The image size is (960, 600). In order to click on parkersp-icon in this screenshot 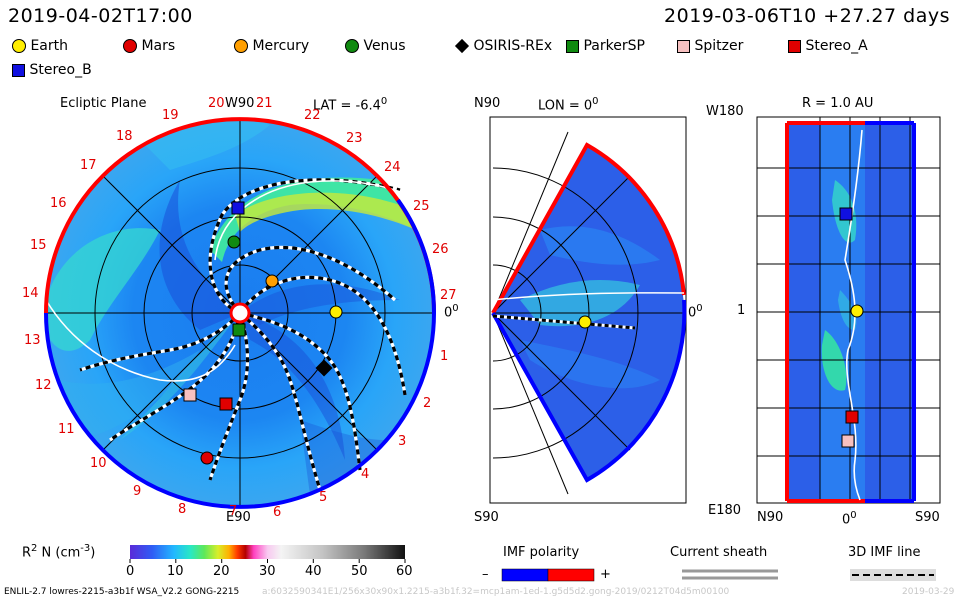, I will do `click(239, 330)`.